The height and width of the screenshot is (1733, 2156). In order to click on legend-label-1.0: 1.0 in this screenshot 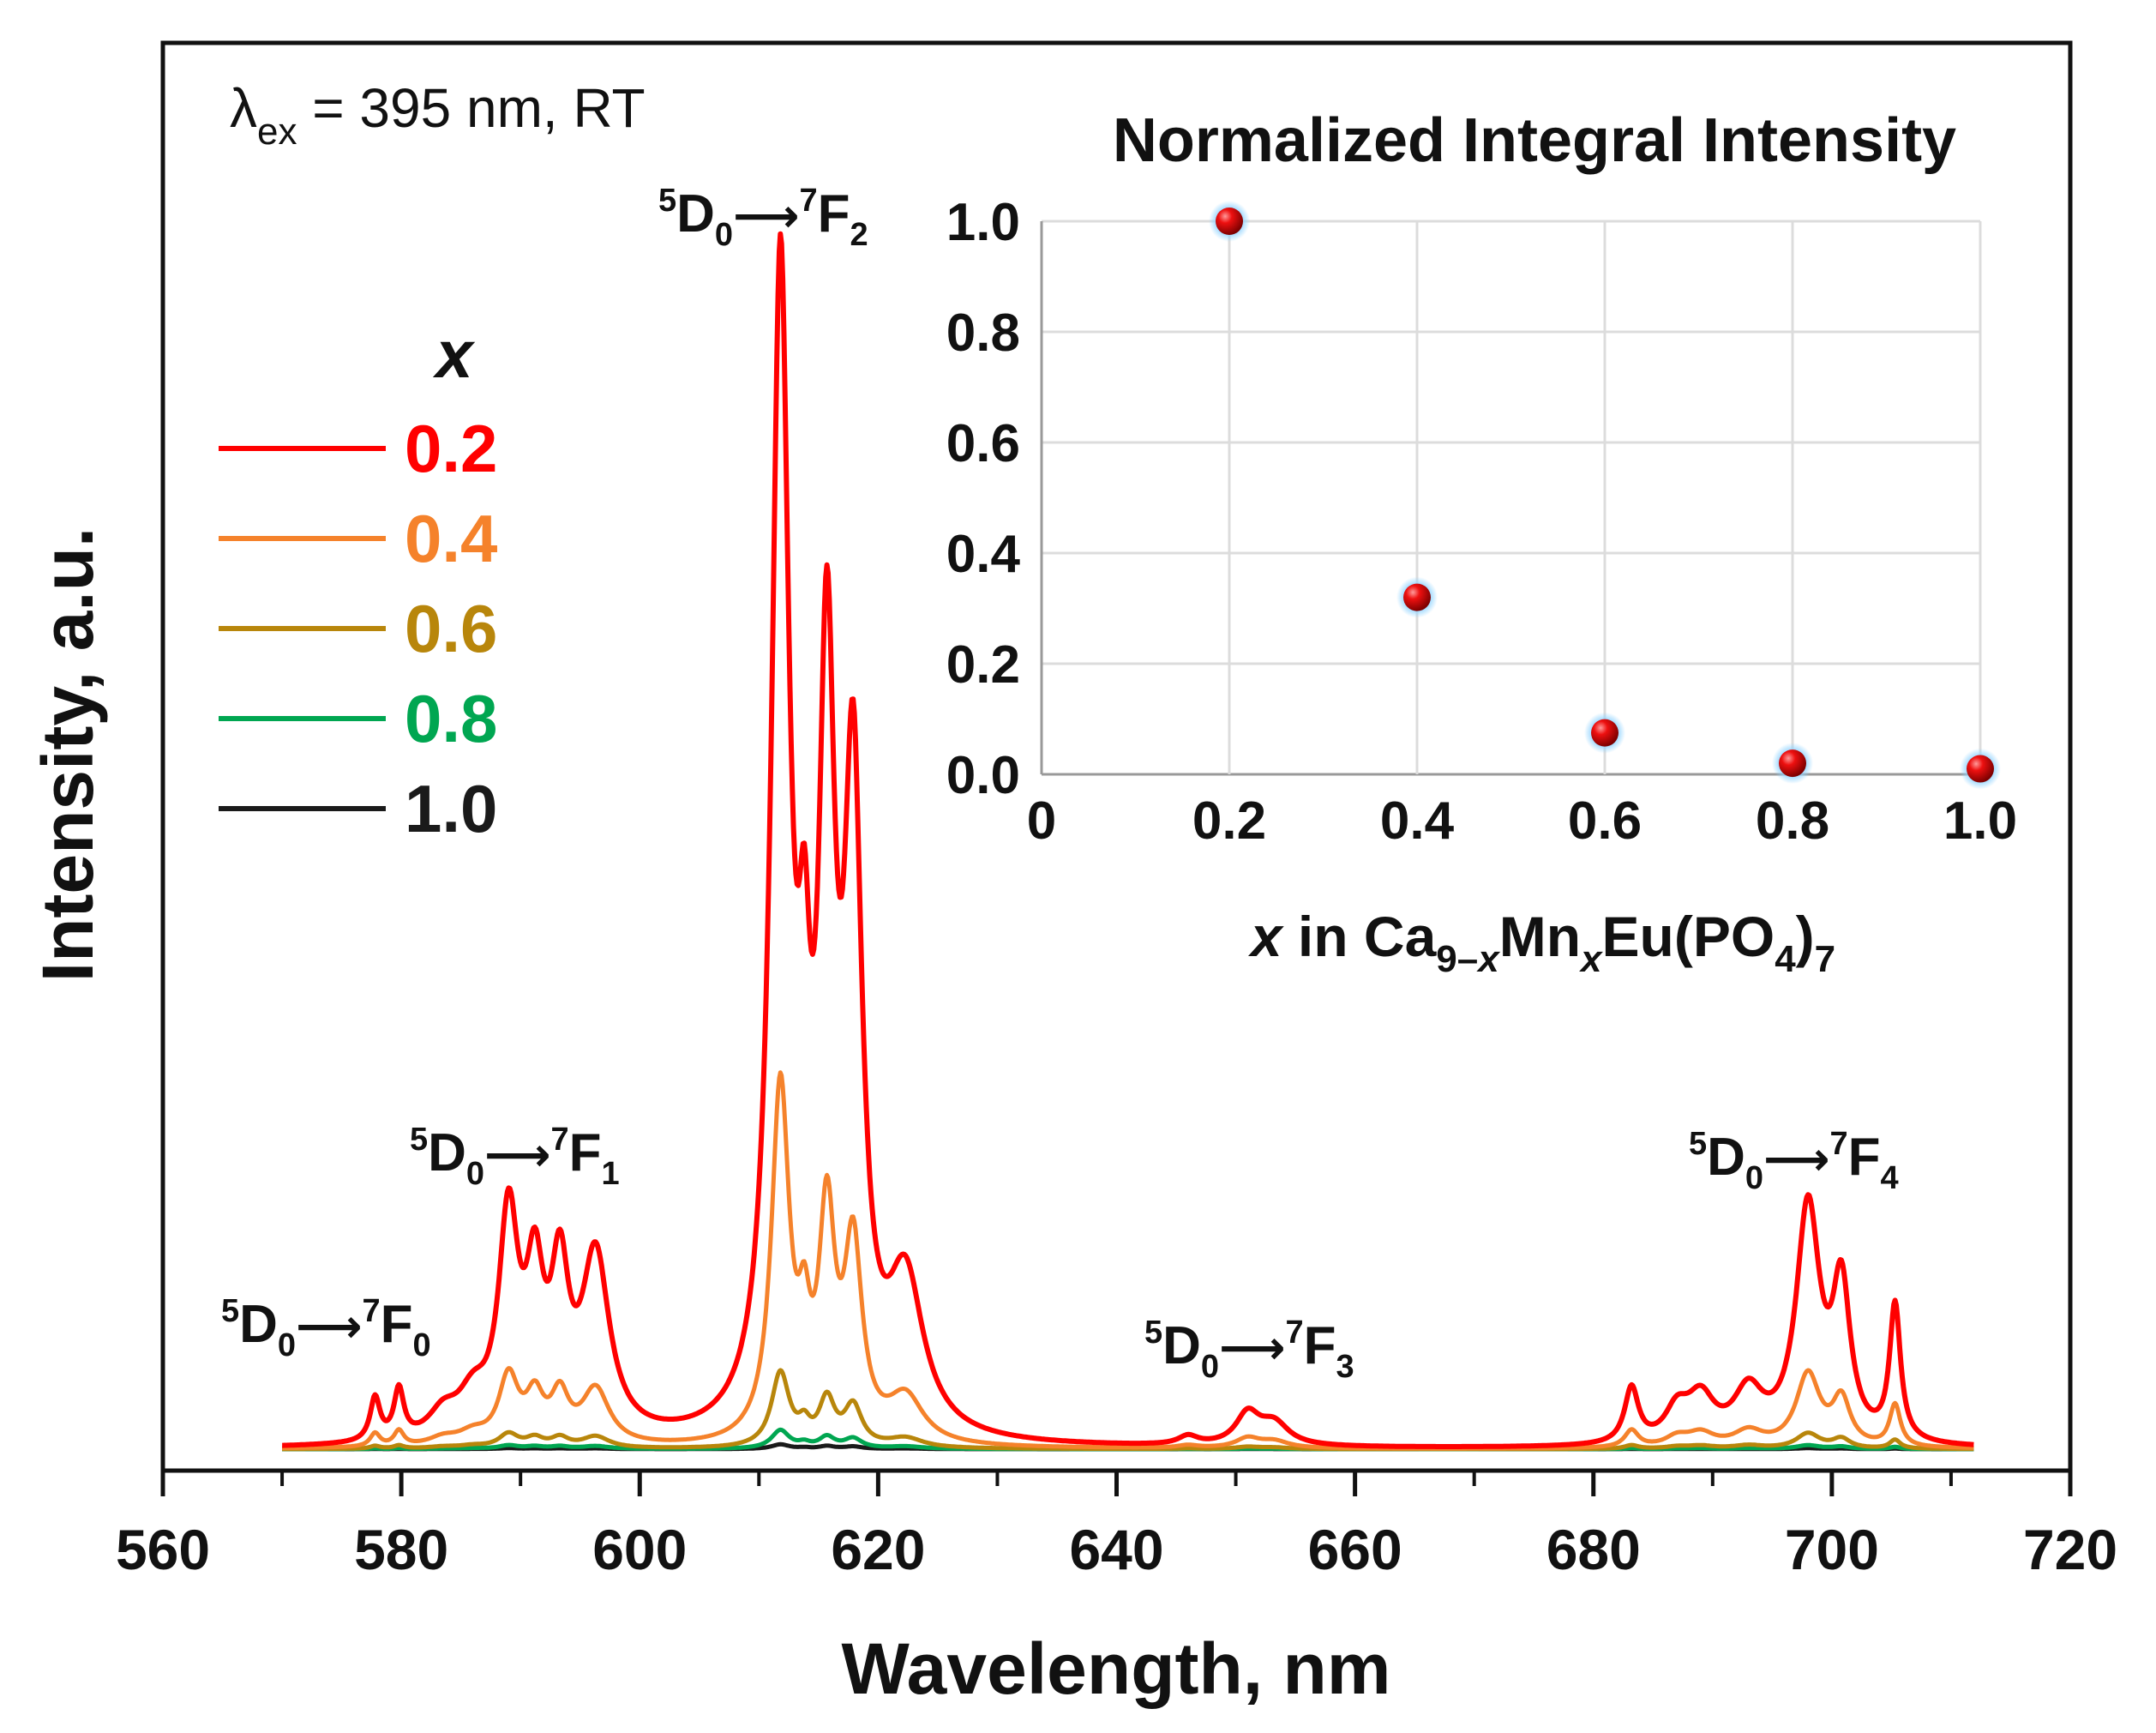, I will do `click(451, 808)`.